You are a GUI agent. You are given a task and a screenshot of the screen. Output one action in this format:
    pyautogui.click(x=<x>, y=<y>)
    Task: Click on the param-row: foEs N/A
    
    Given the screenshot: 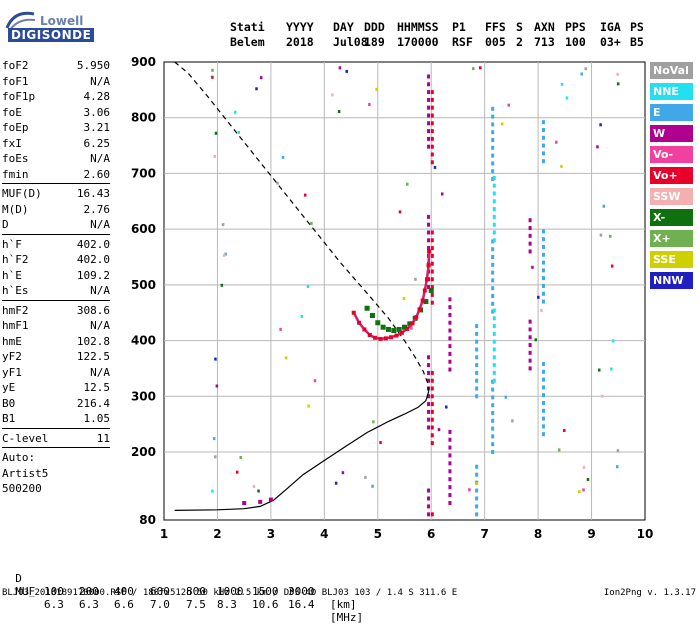 What is the action you would take?
    pyautogui.click(x=56, y=159)
    